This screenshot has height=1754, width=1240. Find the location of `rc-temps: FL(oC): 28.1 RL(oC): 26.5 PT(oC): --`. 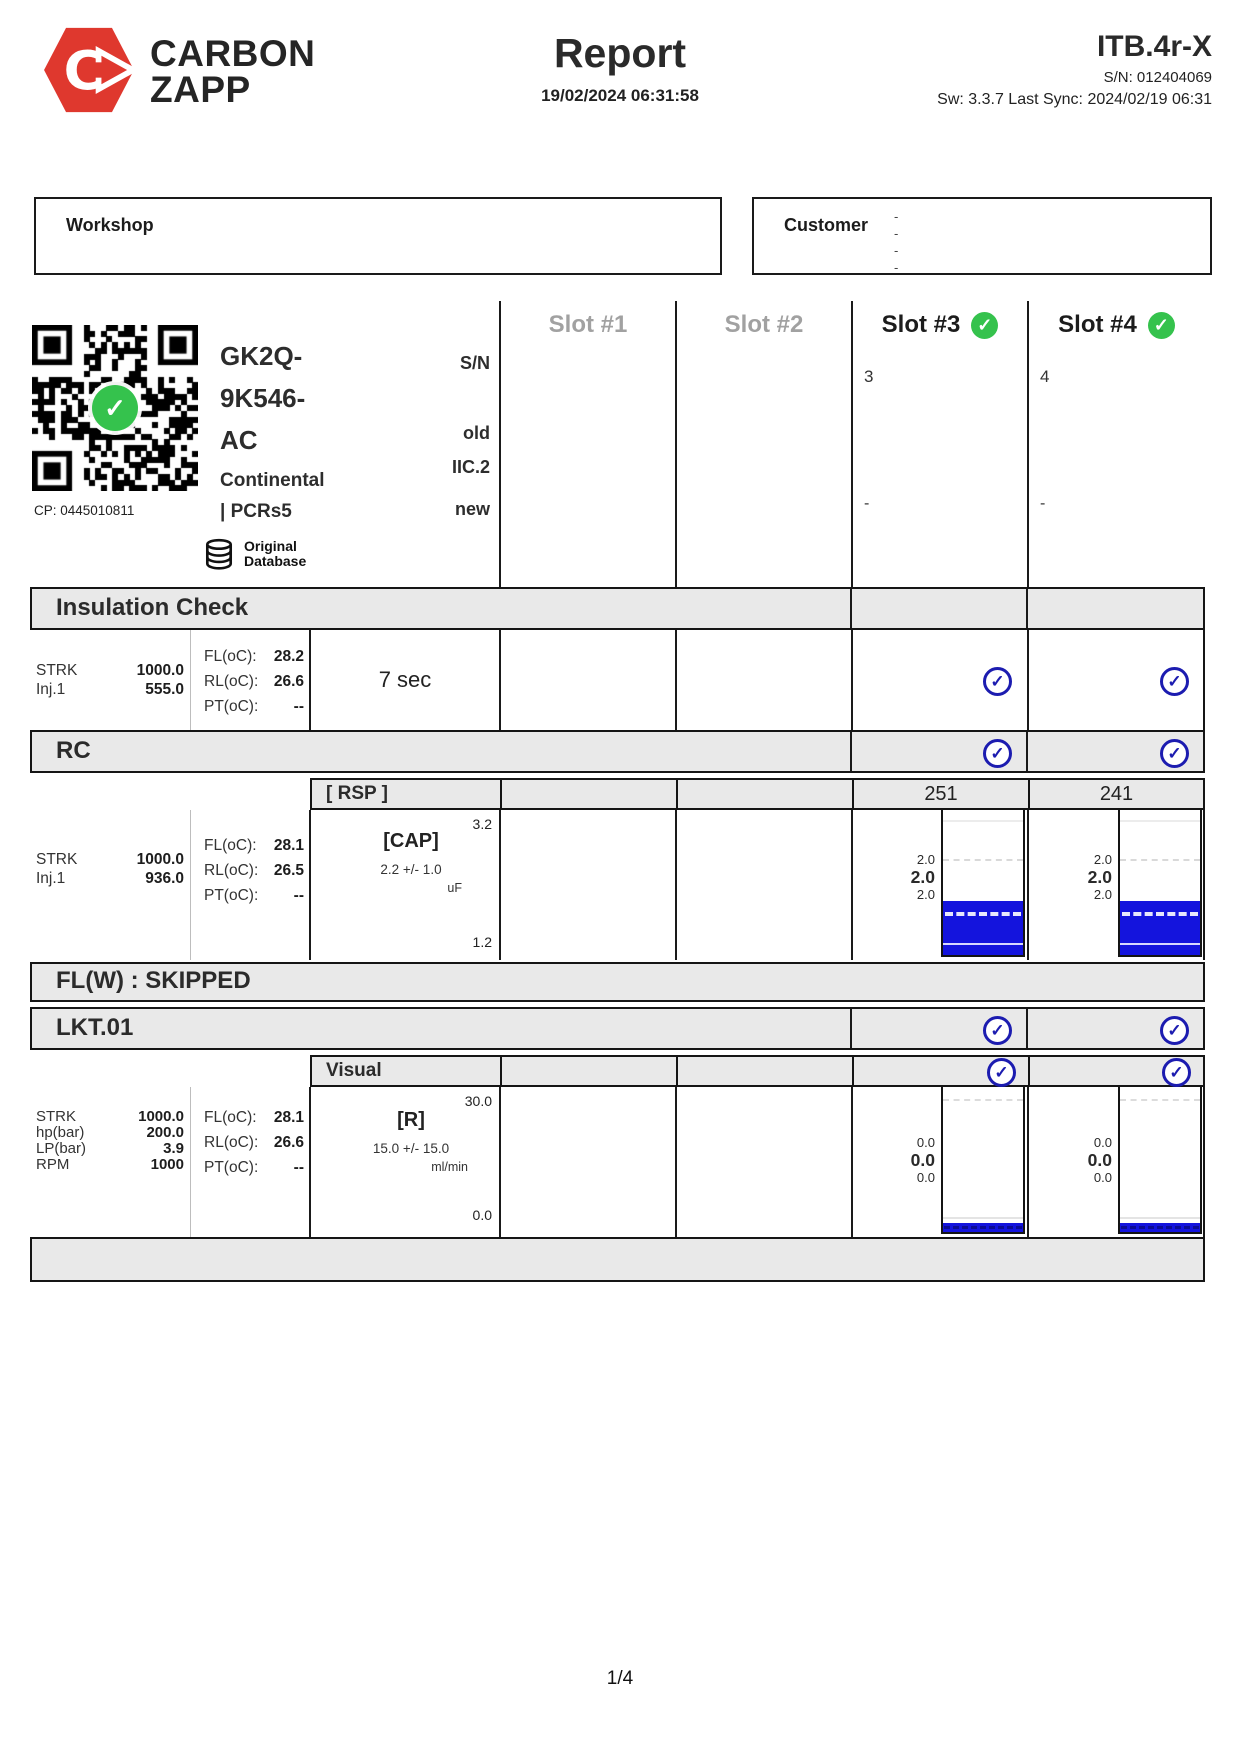

rc-temps: FL(oC): 28.1 RL(oC): 26.5 PT(oC): -- is located at coordinates (254, 870).